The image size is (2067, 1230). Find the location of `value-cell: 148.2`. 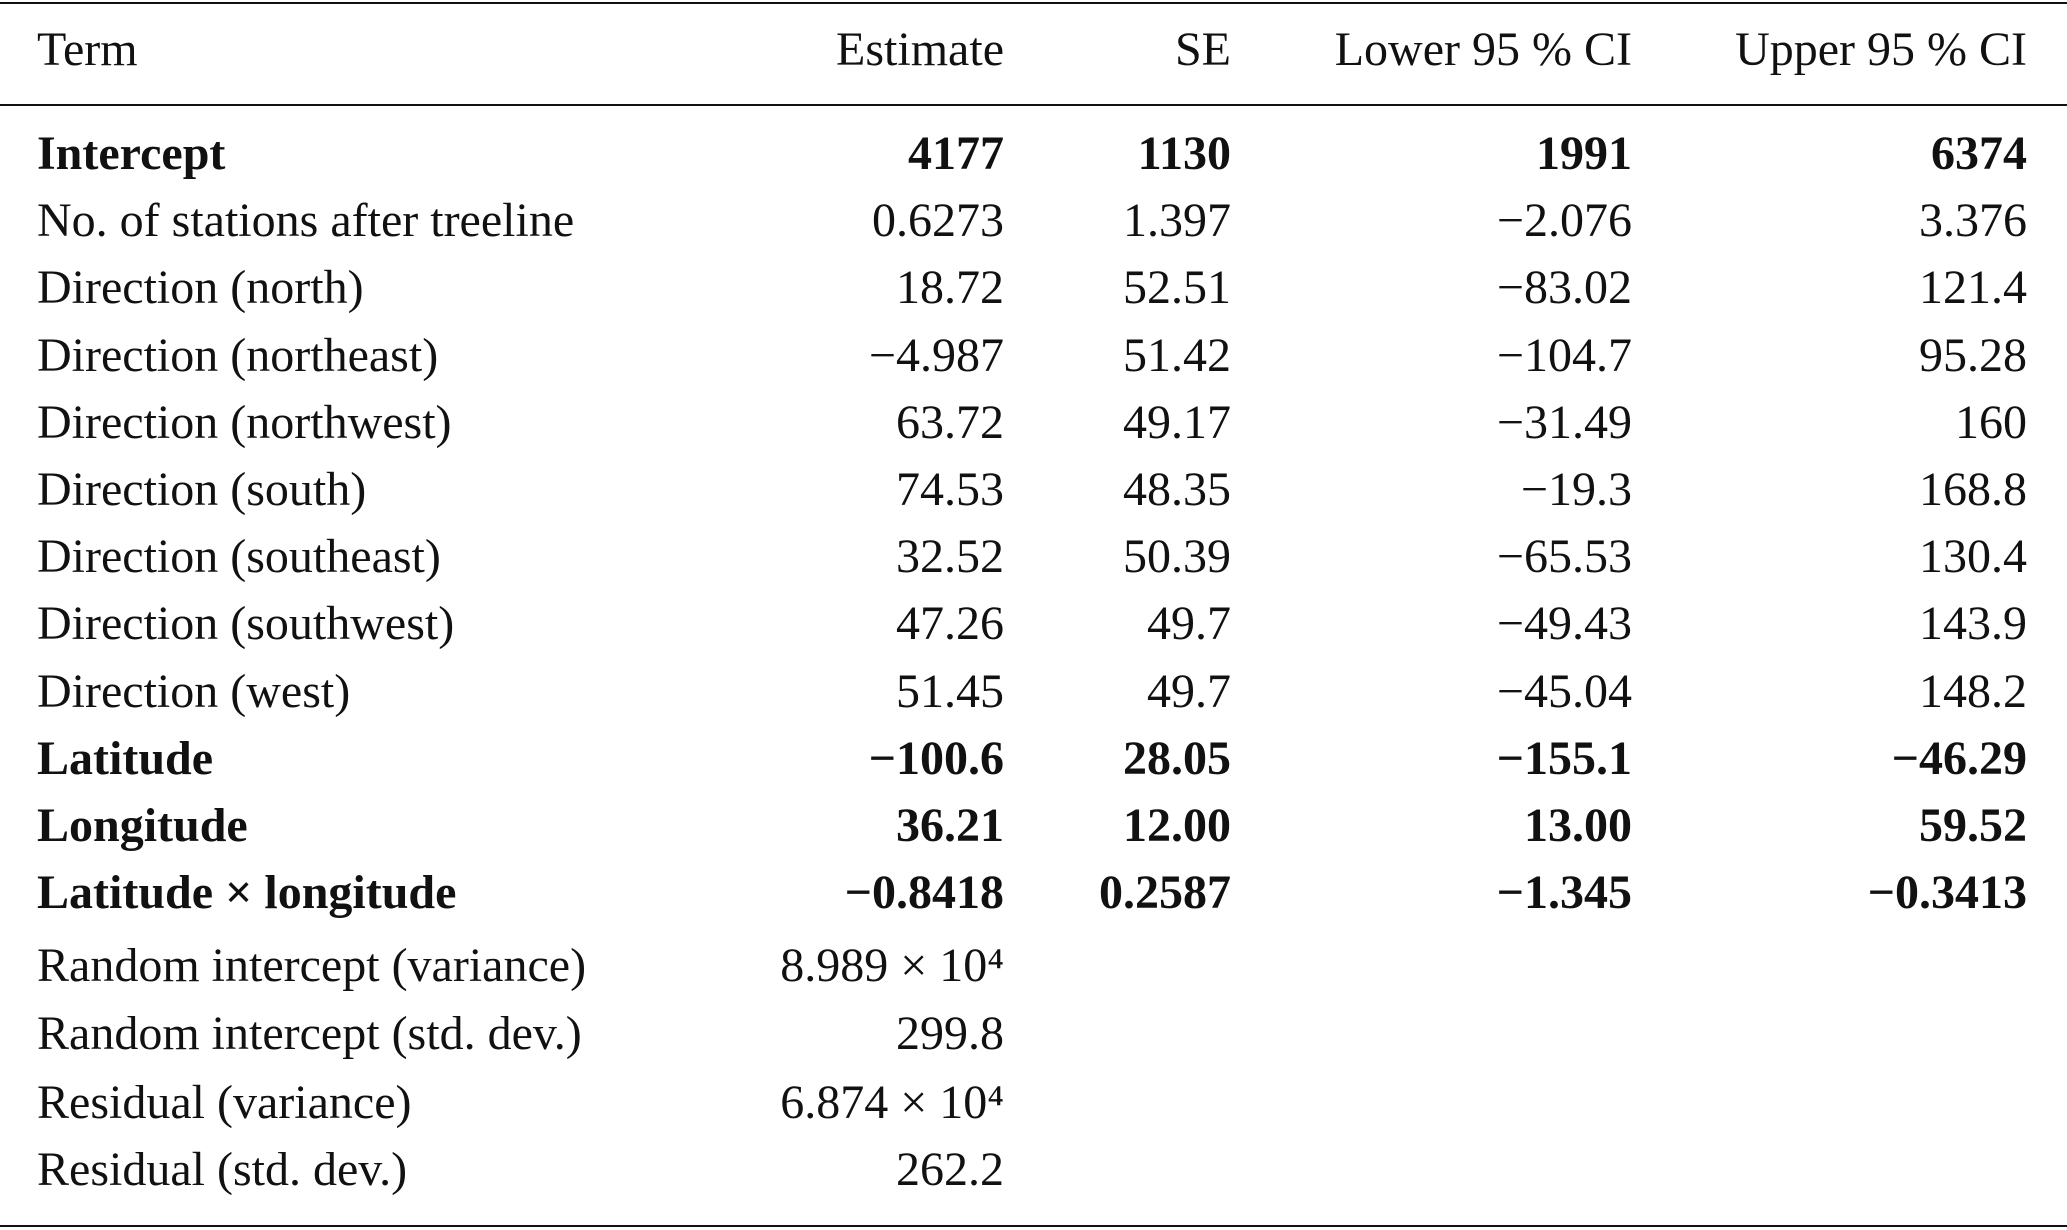

value-cell: 148.2 is located at coordinates (1973, 691).